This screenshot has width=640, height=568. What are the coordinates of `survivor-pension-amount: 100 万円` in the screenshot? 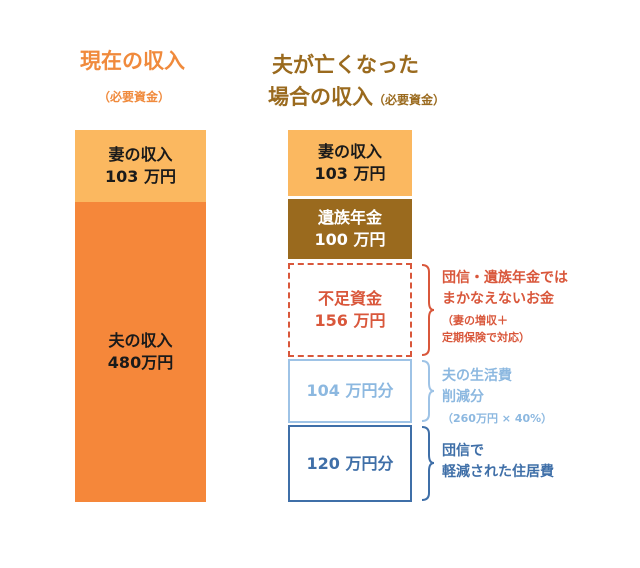 It's located at (350, 239).